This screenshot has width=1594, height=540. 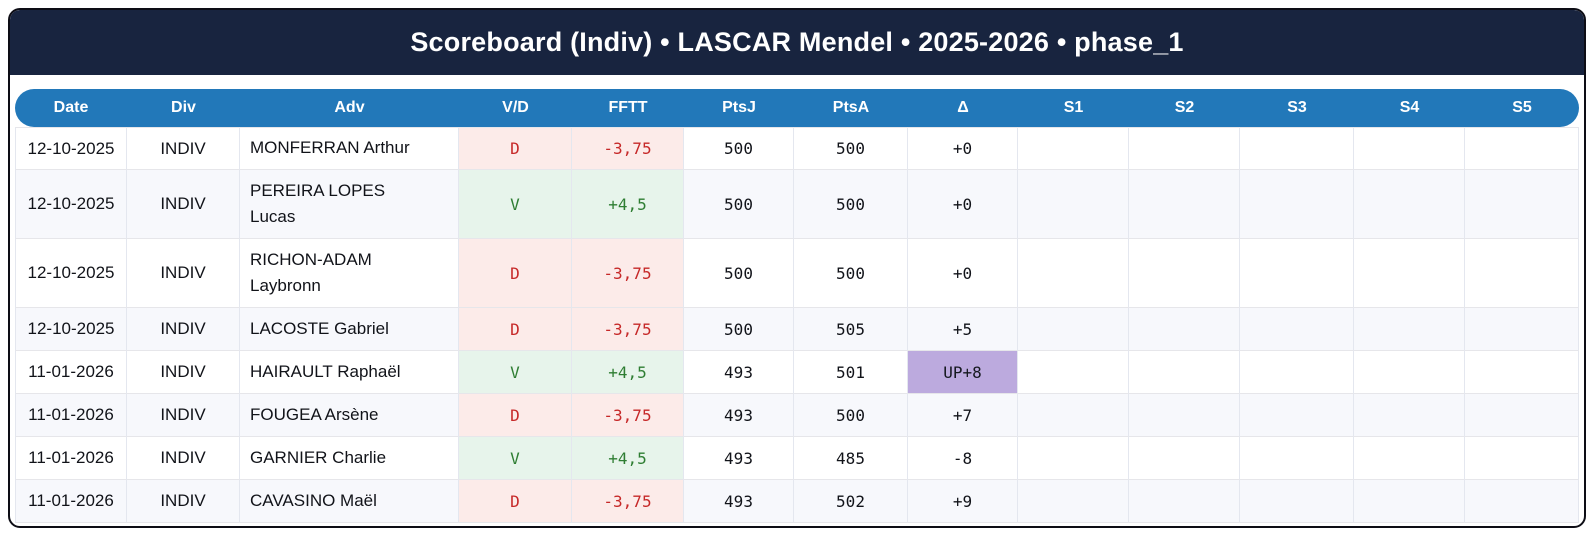 What do you see at coordinates (851, 501) in the screenshot?
I see `ptsa-cell: 502` at bounding box center [851, 501].